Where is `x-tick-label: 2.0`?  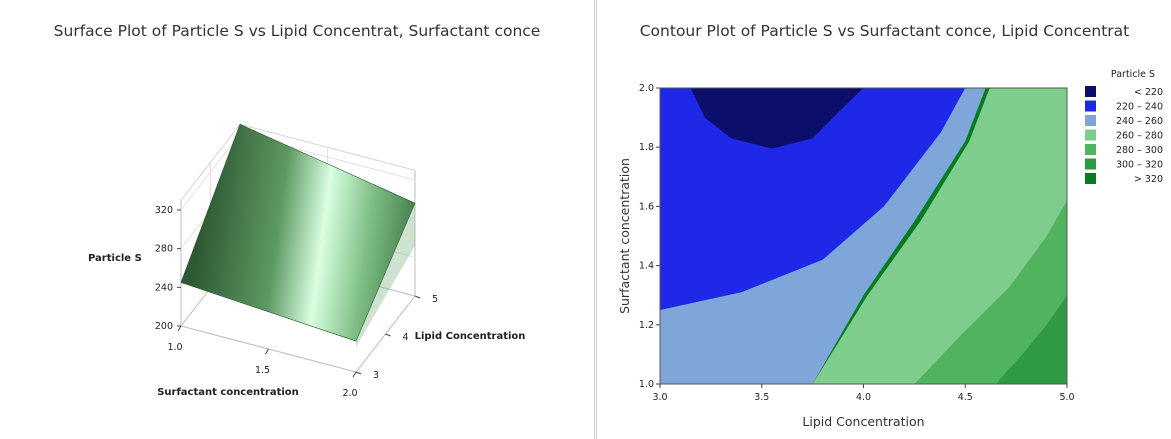 x-tick-label: 2.0 is located at coordinates (349, 393).